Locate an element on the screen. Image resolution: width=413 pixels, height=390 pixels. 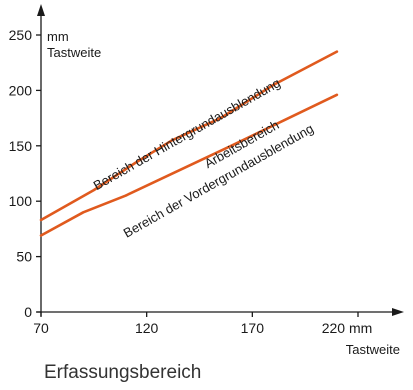
x-axis-label: Tastweite is located at coordinates (373, 349).